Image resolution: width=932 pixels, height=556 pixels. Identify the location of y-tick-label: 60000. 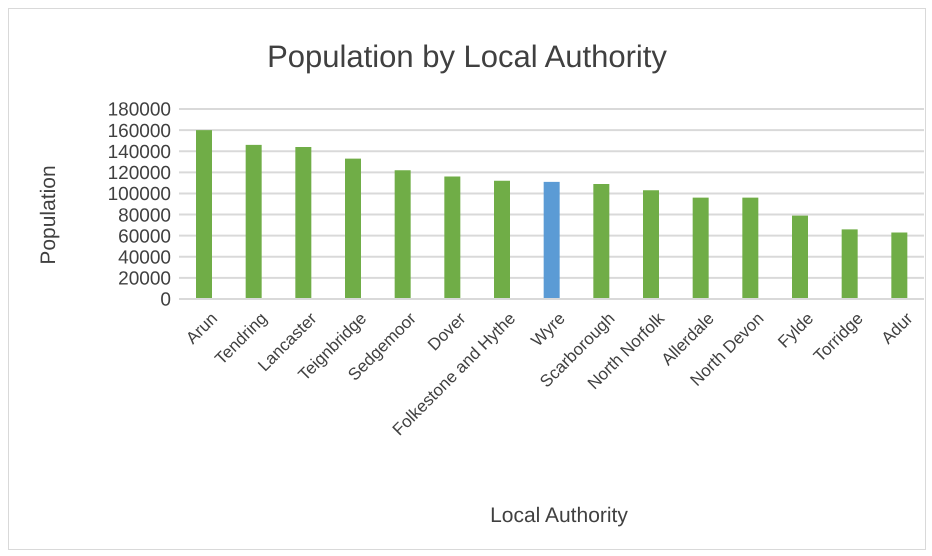
(144, 237).